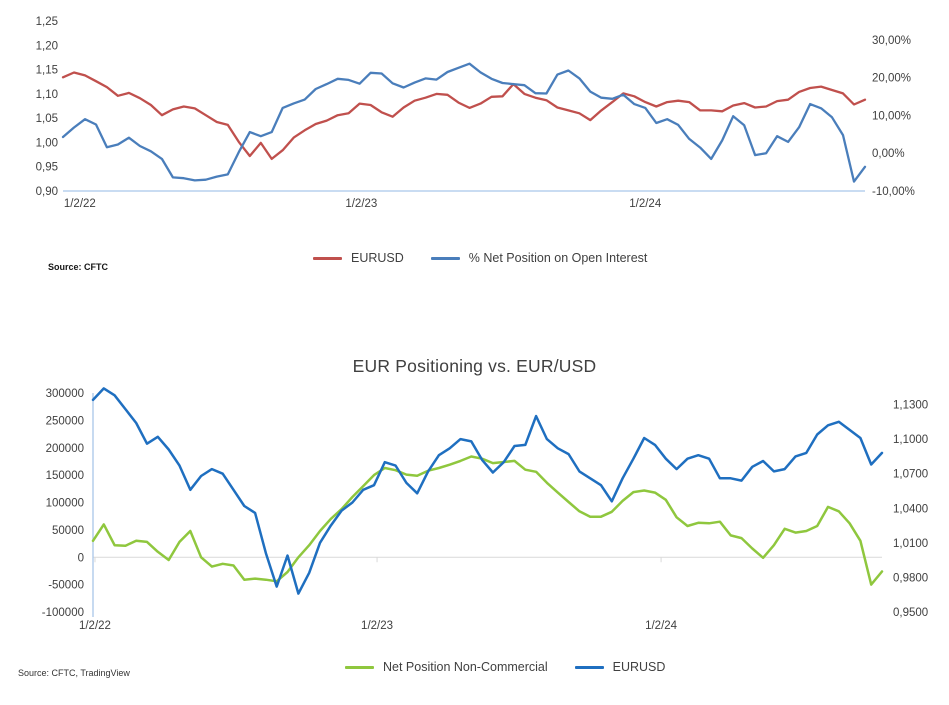 This screenshot has width=949, height=705. Describe the element at coordinates (47, 143) in the screenshot. I see `left-axis-tick-label: 1,00` at that location.